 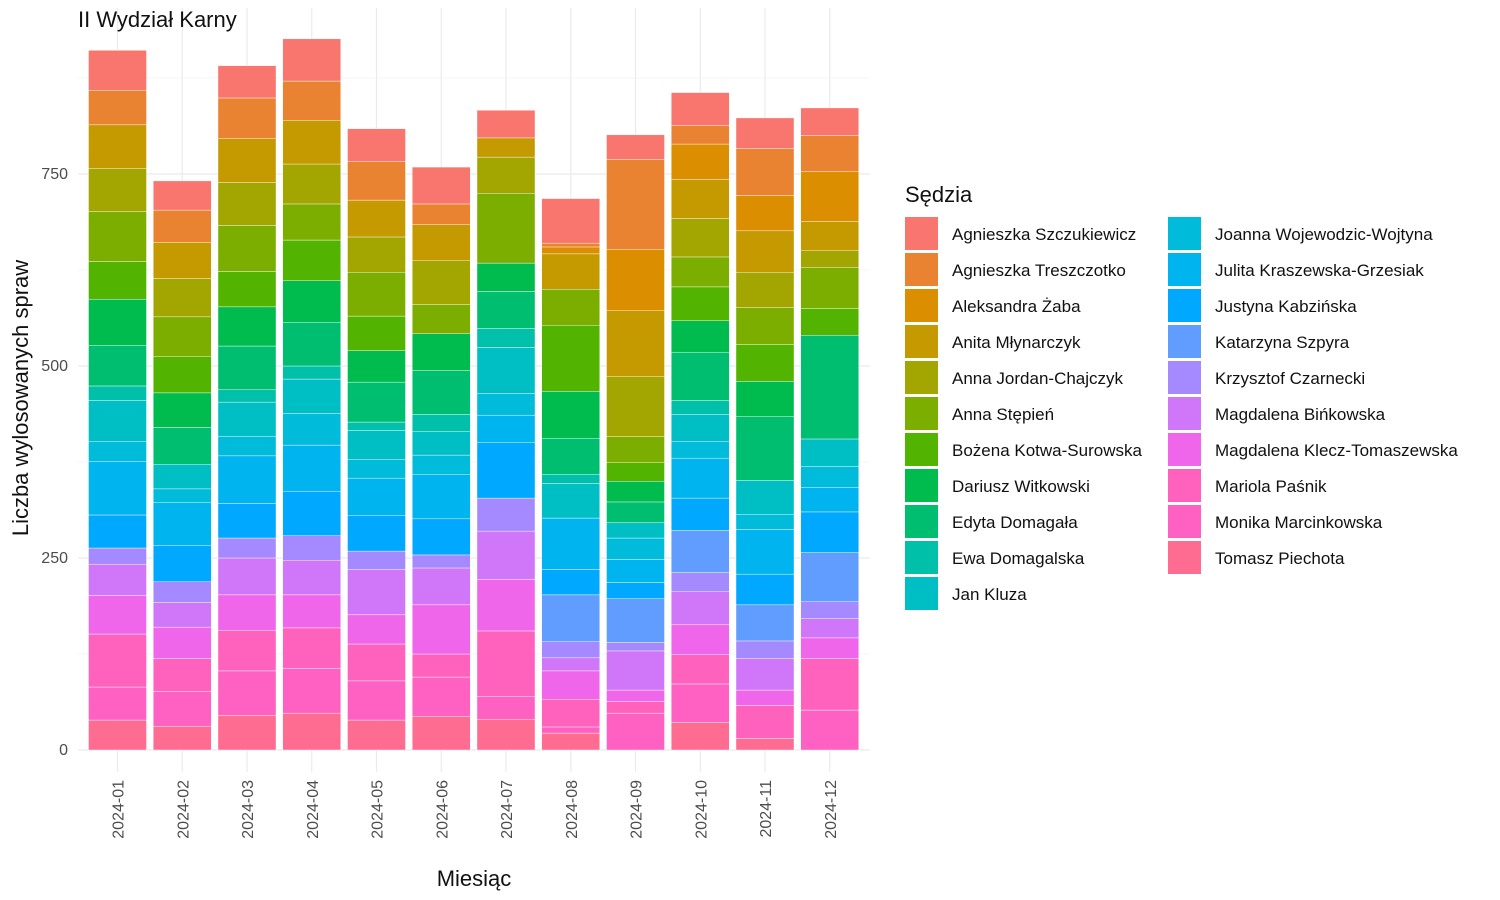 I want to click on legend-label: Aleksandra Żaba, so click(x=1016, y=306).